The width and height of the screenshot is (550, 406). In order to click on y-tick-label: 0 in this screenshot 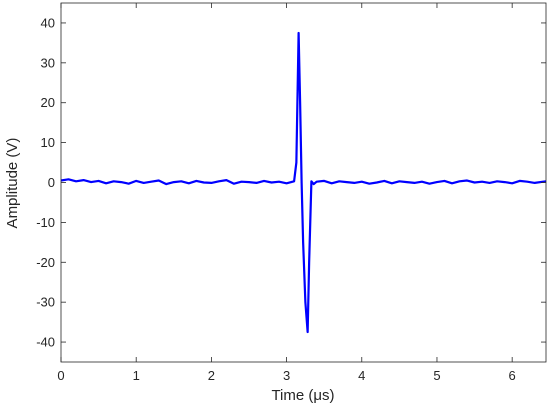, I will do `click(51, 182)`.